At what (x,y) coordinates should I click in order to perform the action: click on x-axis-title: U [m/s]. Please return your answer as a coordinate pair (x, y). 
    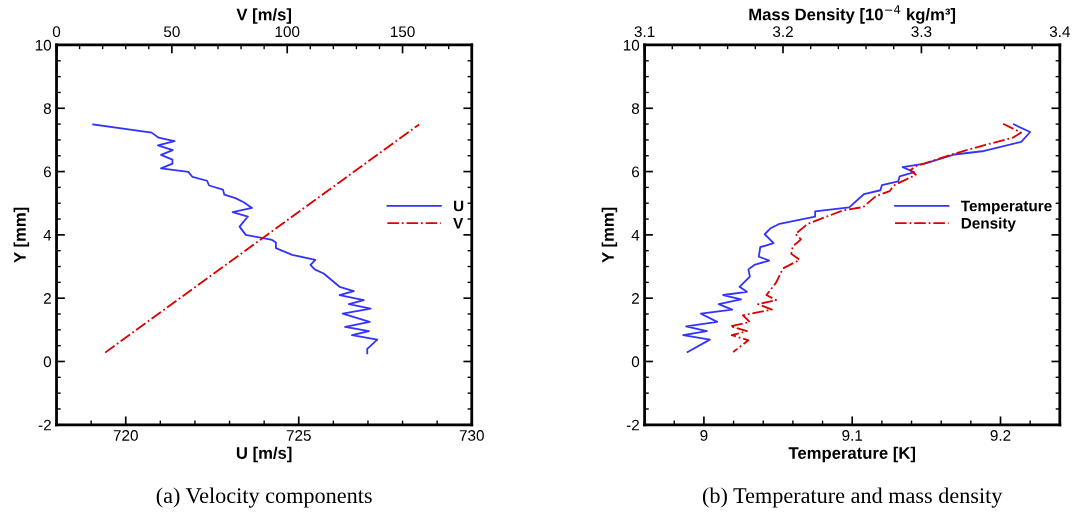
    Looking at the image, I should click on (264, 454).